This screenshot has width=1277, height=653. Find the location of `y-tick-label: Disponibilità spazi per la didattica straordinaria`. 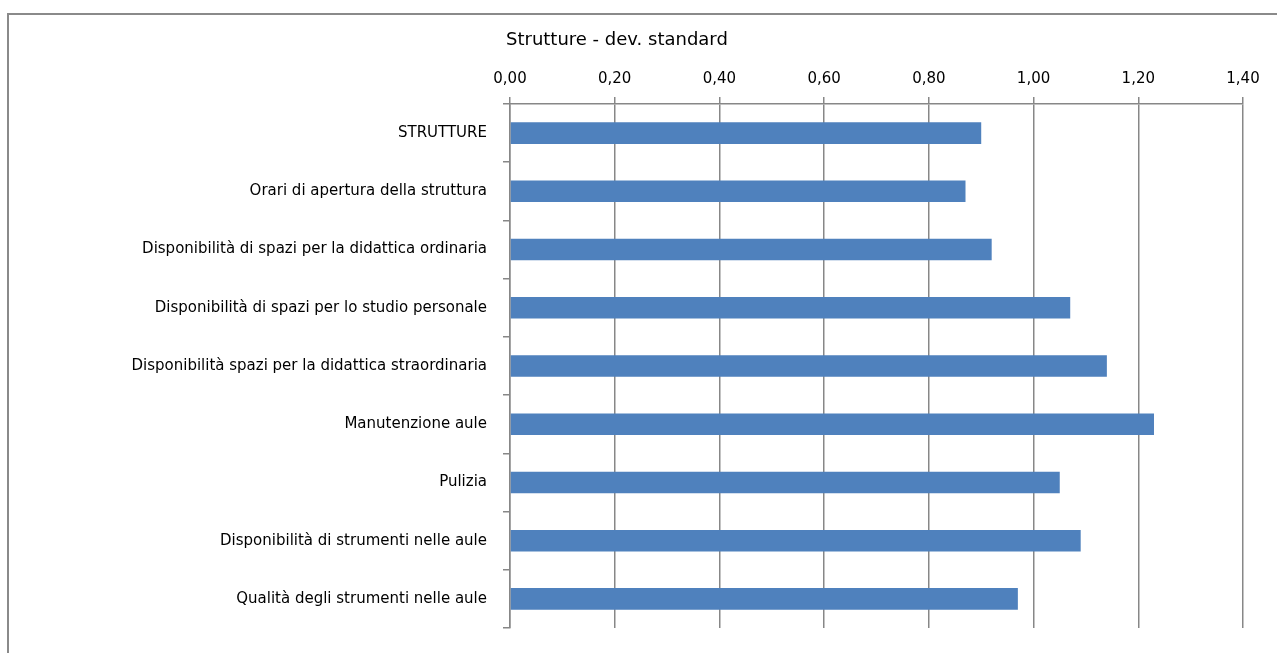

y-tick-label: Disponibilità spazi per la didattica straordinaria is located at coordinates (309, 364).